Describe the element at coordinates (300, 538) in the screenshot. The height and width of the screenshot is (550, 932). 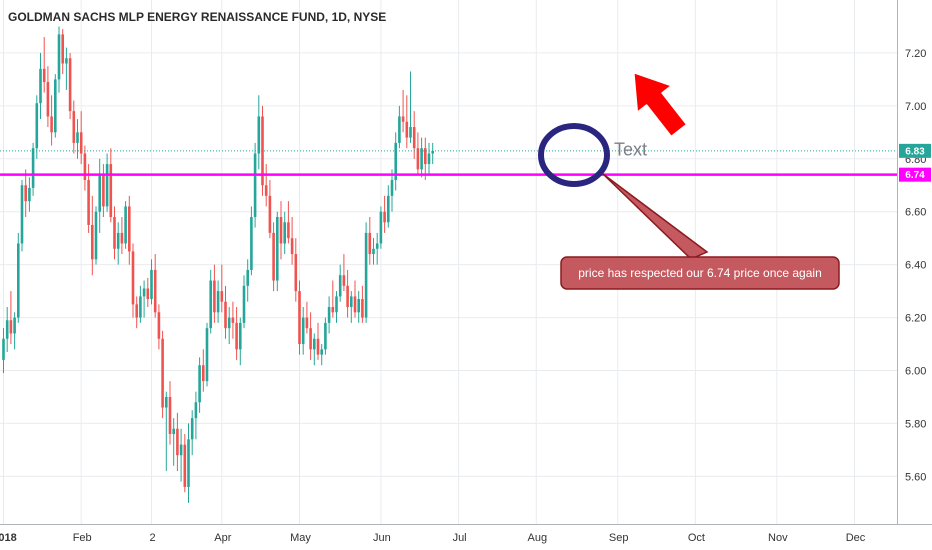
I see `x-tick-label: May` at that location.